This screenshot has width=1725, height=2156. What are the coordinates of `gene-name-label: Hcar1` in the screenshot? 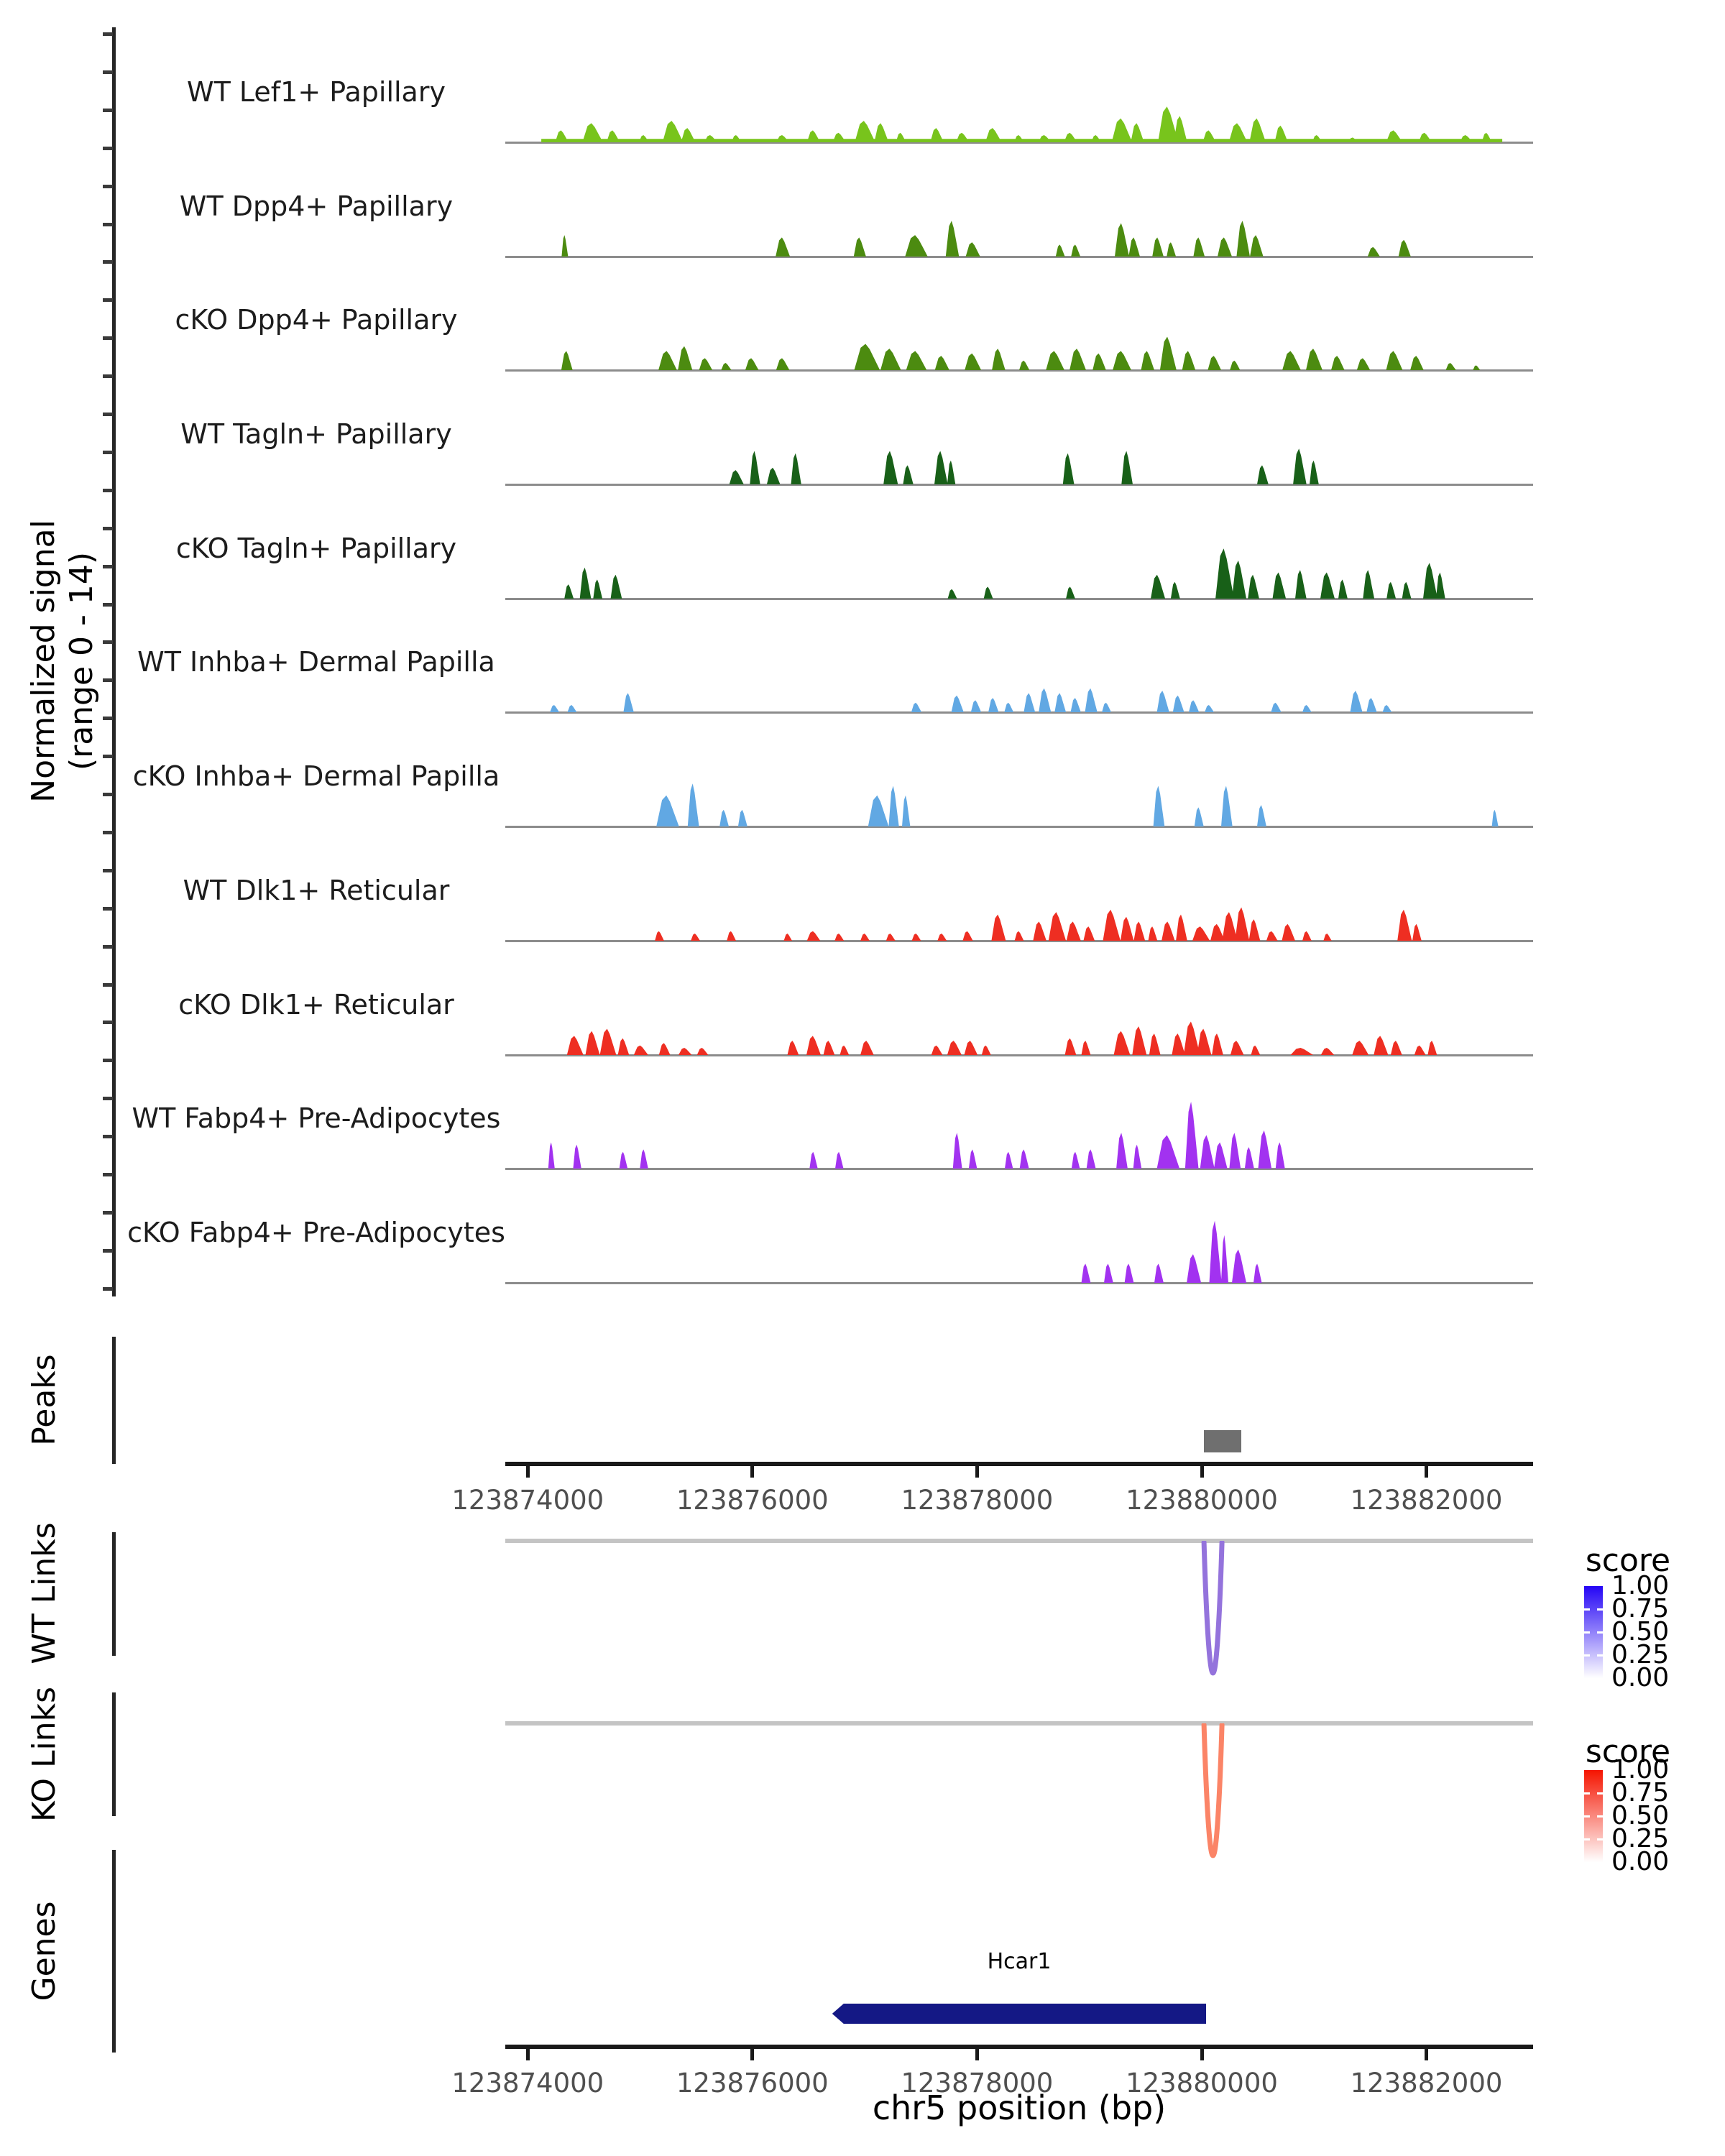 It's located at (1019, 1961).